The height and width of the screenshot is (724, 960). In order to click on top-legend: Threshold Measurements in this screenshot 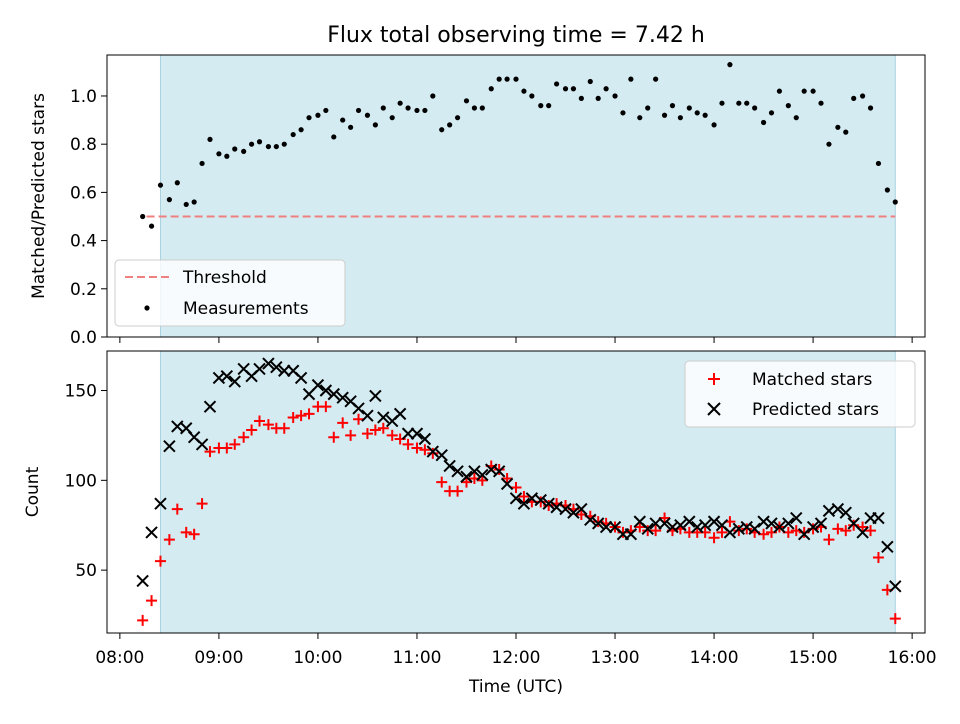, I will do `click(230, 293)`.